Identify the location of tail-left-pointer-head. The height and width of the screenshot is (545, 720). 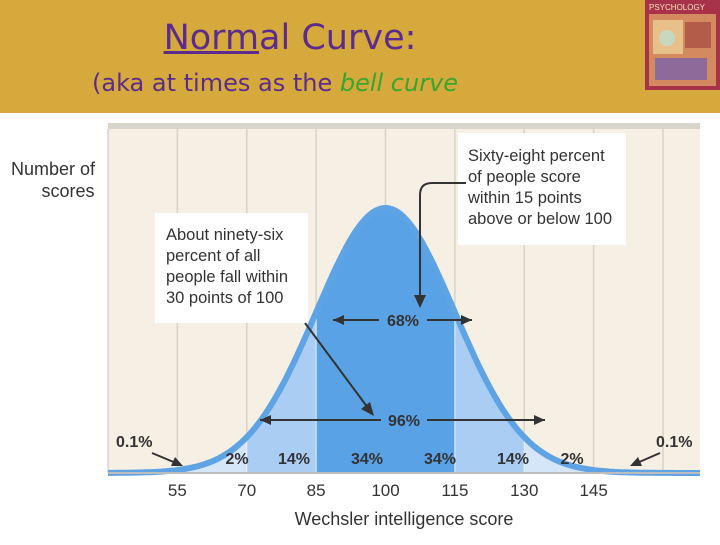
(177, 461).